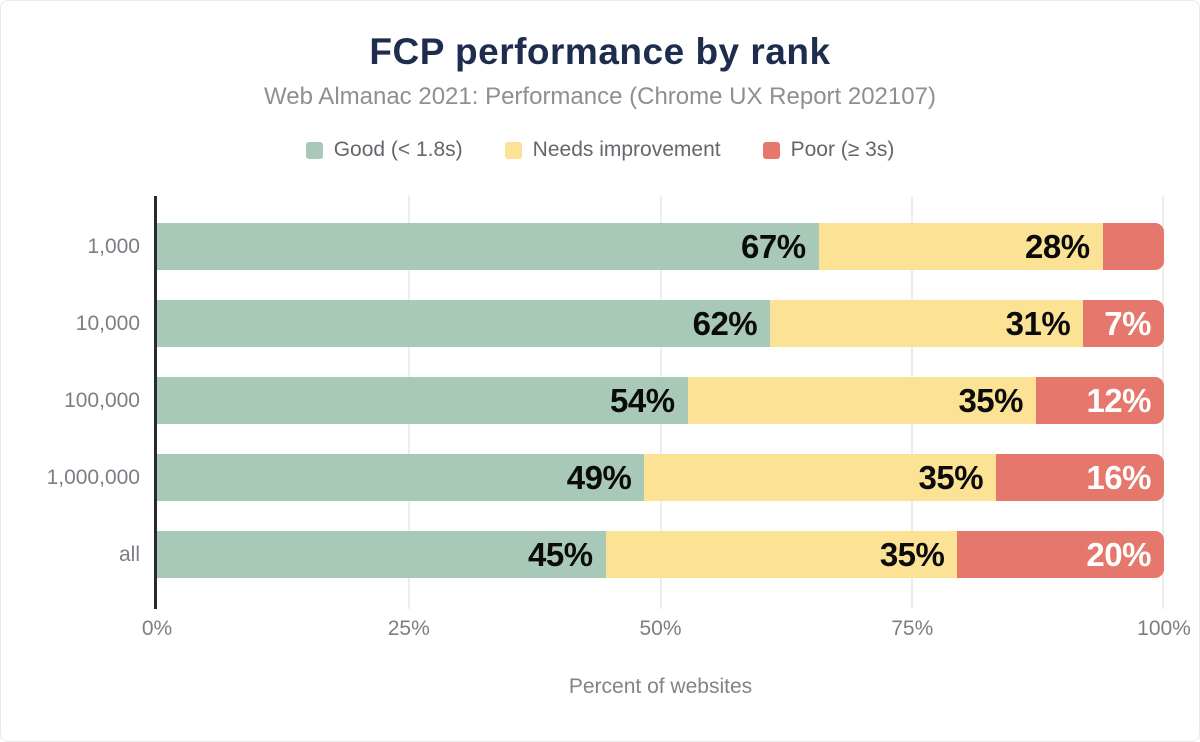 The image size is (1200, 742). Describe the element at coordinates (960, 246) in the screenshot. I see `bar-segment-needs-improvement: 28%` at that location.